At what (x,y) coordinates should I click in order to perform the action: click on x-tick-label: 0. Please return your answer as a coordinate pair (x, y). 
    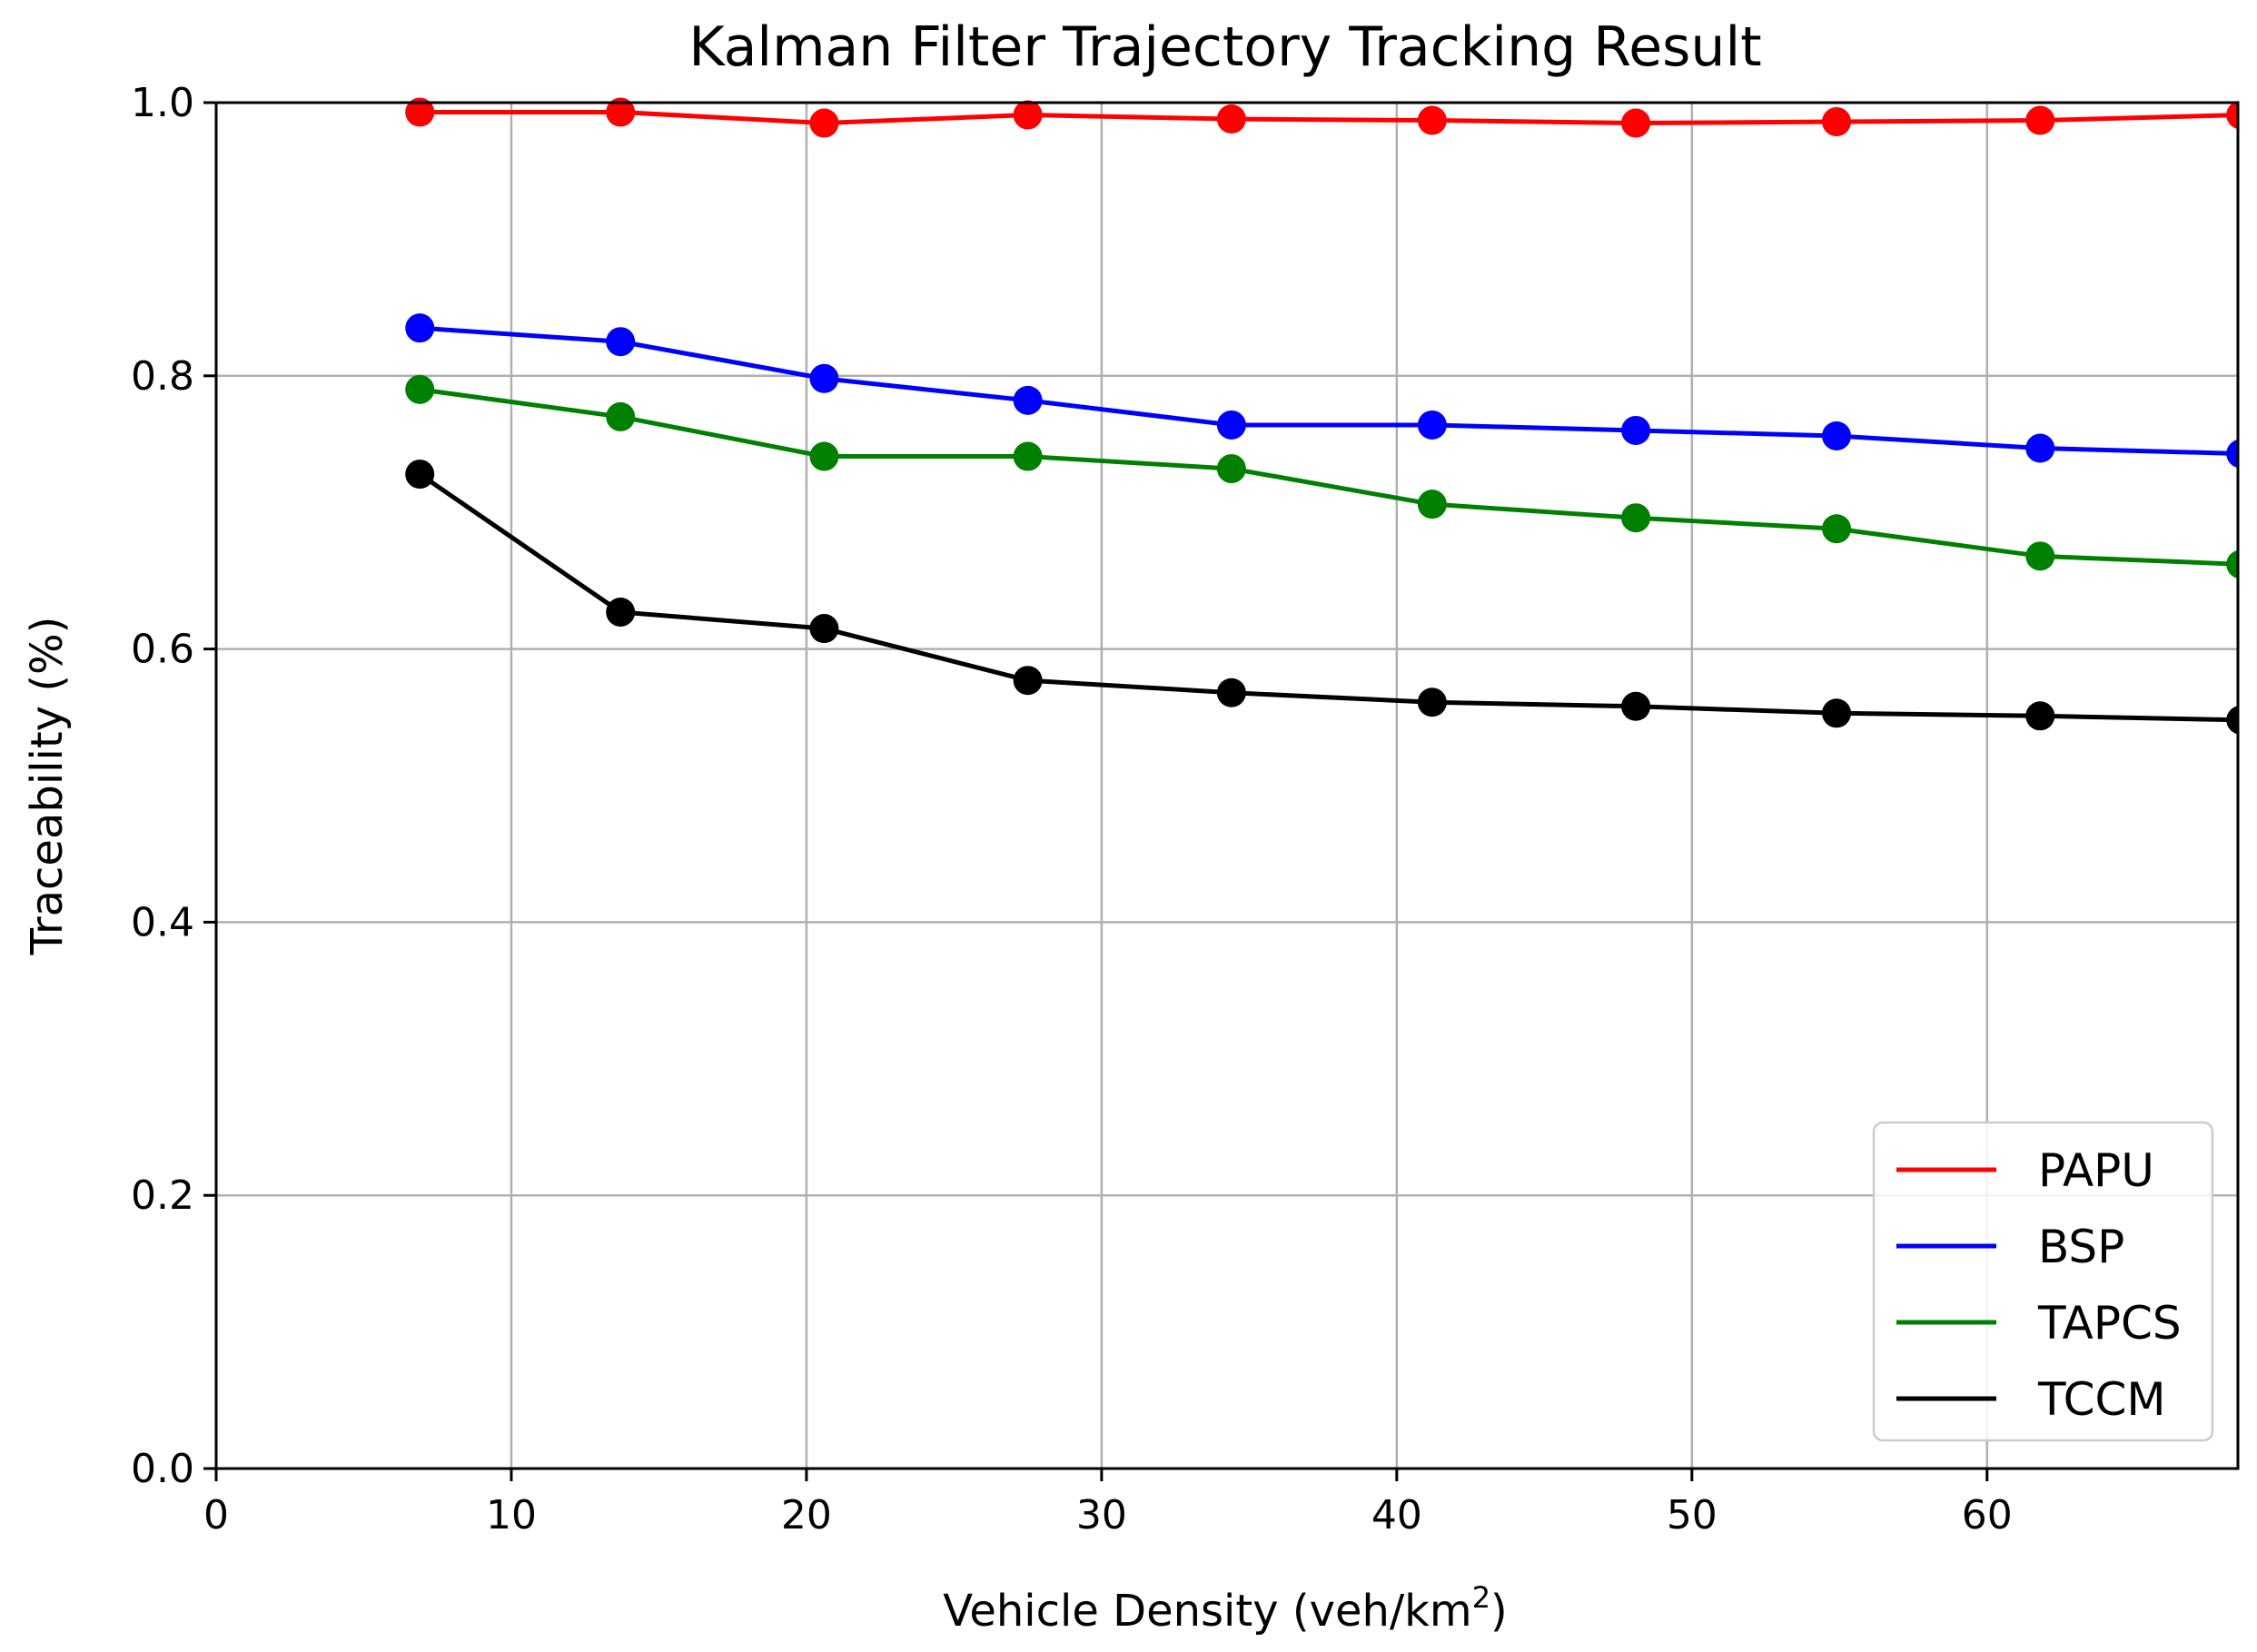
    Looking at the image, I should click on (216, 1515).